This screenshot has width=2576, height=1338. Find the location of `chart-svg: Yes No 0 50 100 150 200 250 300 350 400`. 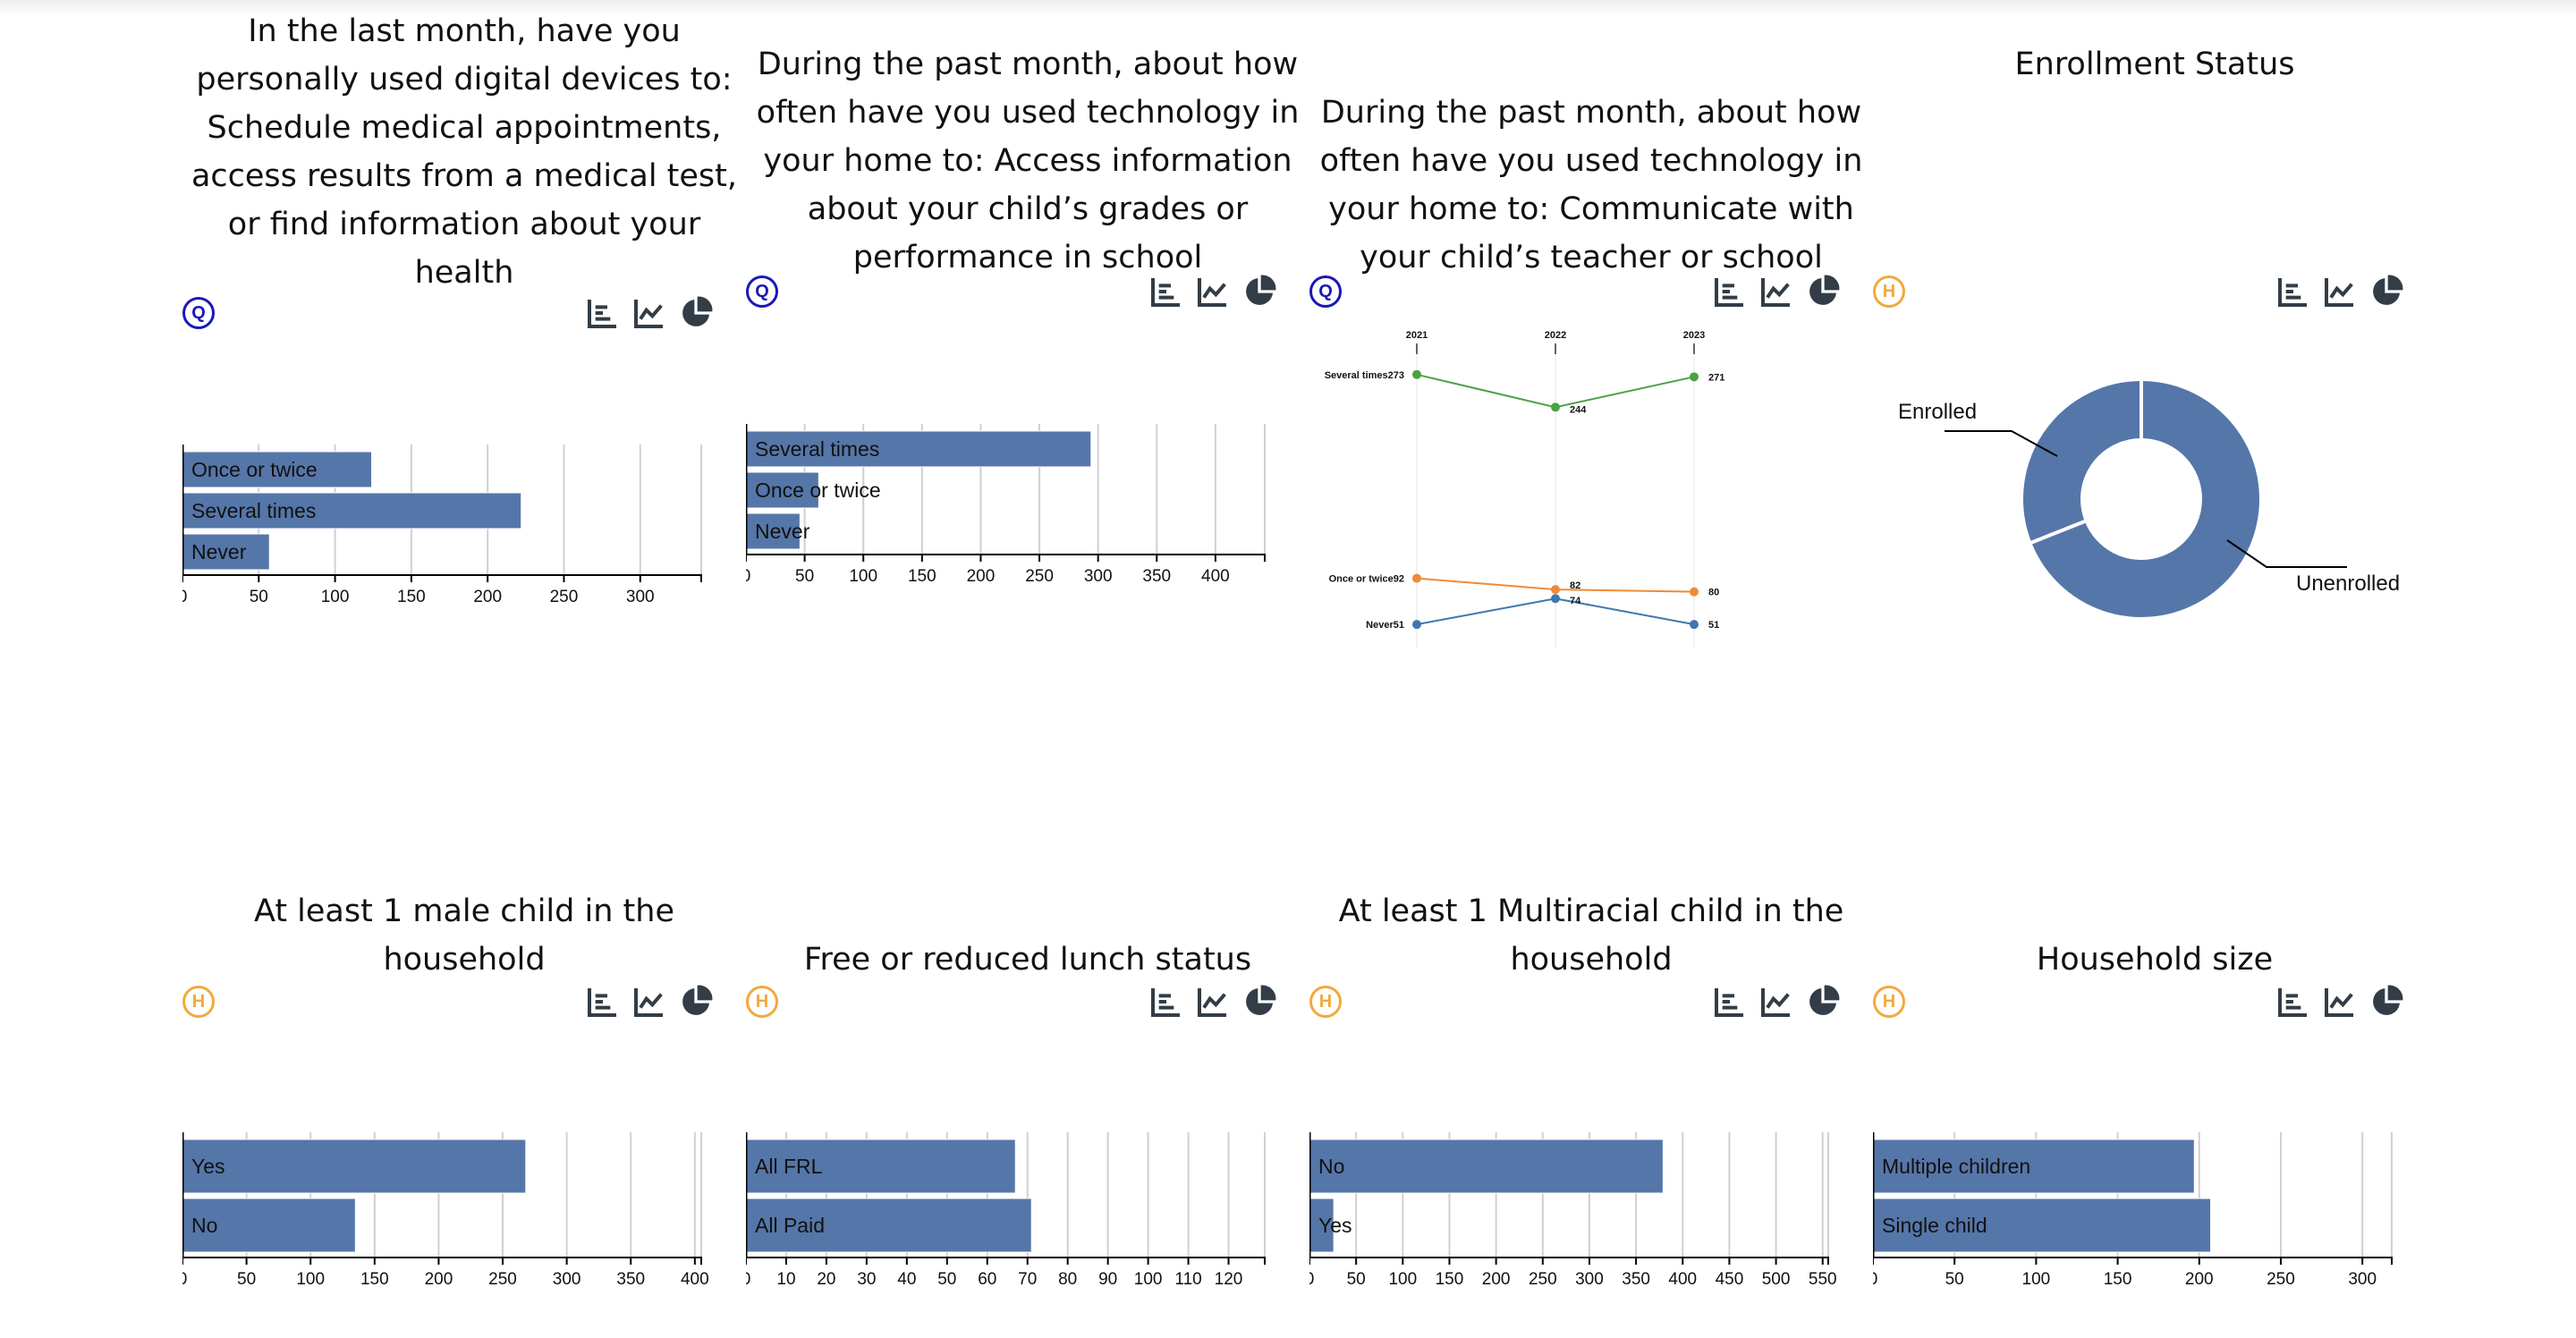

chart-svg: Yes No 0 50 100 150 200 250 300 350 400 is located at coordinates (445, 1210).